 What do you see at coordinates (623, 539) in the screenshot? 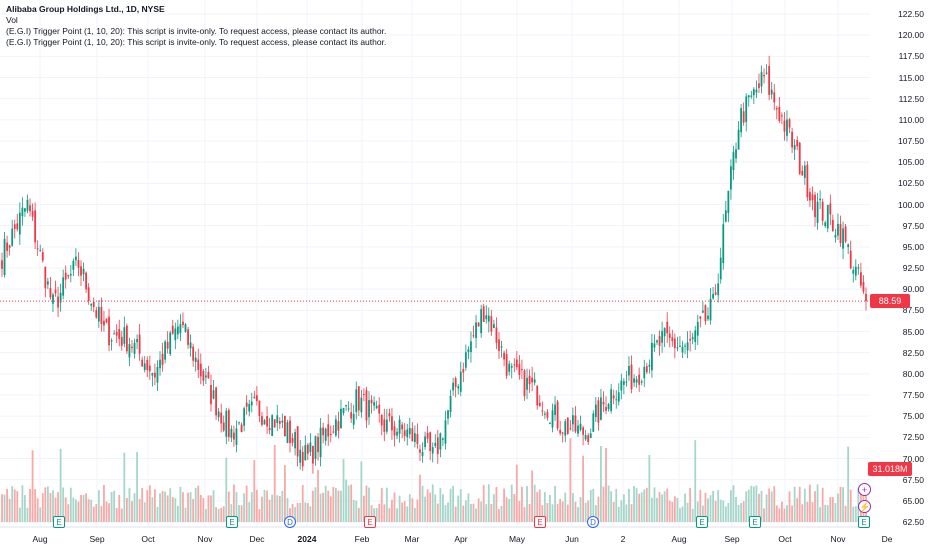
I see `time-axis-label: 2` at bounding box center [623, 539].